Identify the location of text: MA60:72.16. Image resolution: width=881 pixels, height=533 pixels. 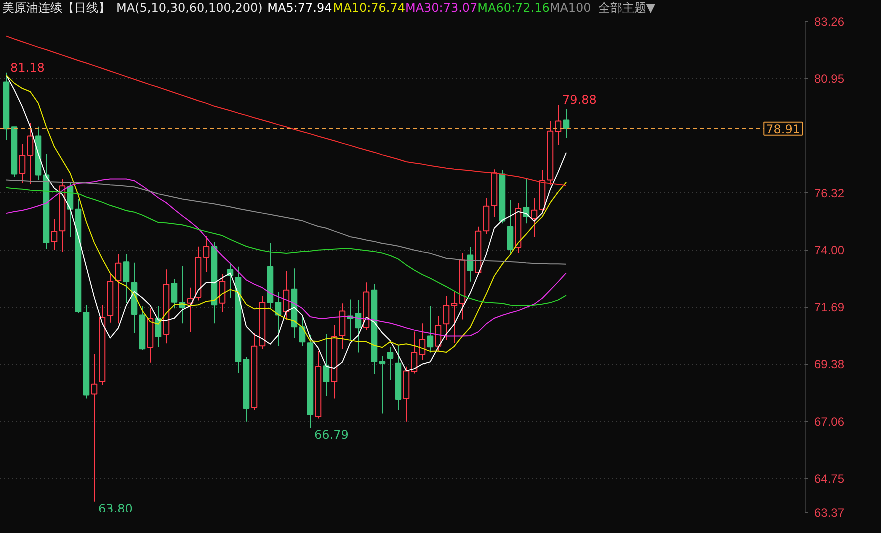
(514, 8).